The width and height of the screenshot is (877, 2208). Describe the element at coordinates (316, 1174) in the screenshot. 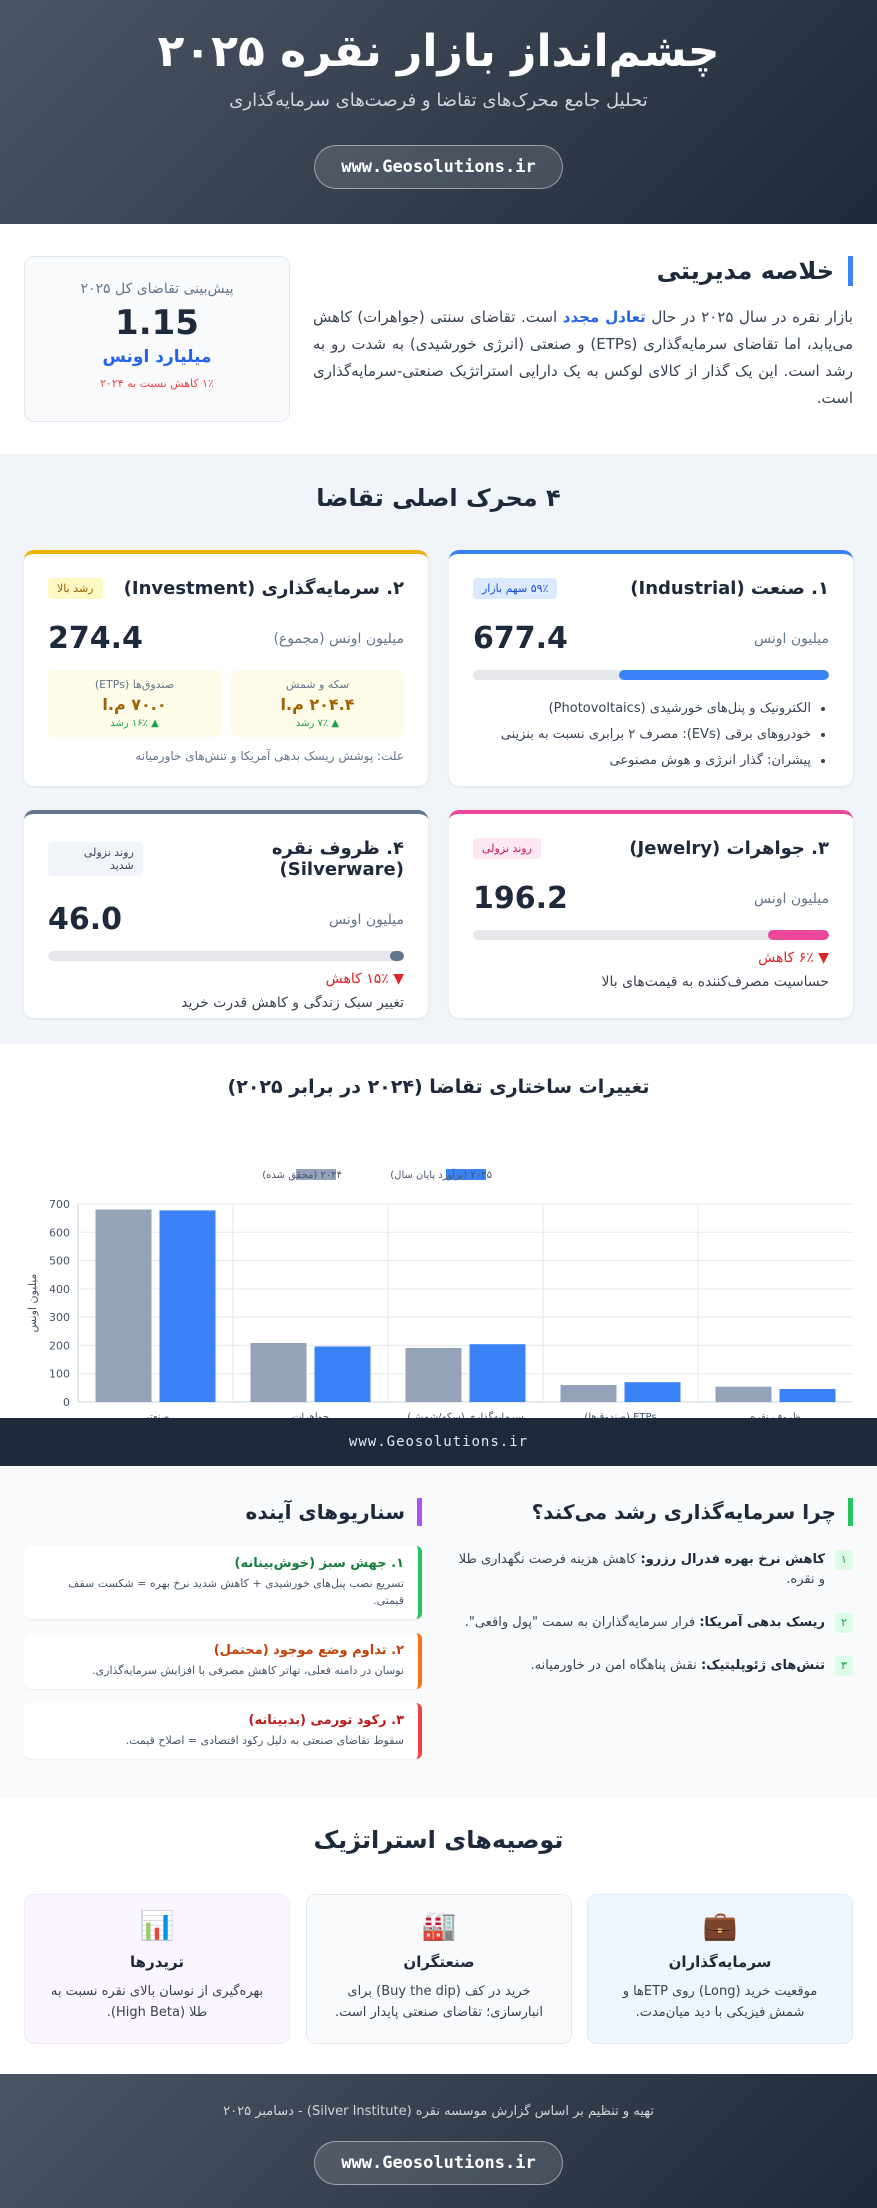

I see `legend-swatch-2024` at that location.